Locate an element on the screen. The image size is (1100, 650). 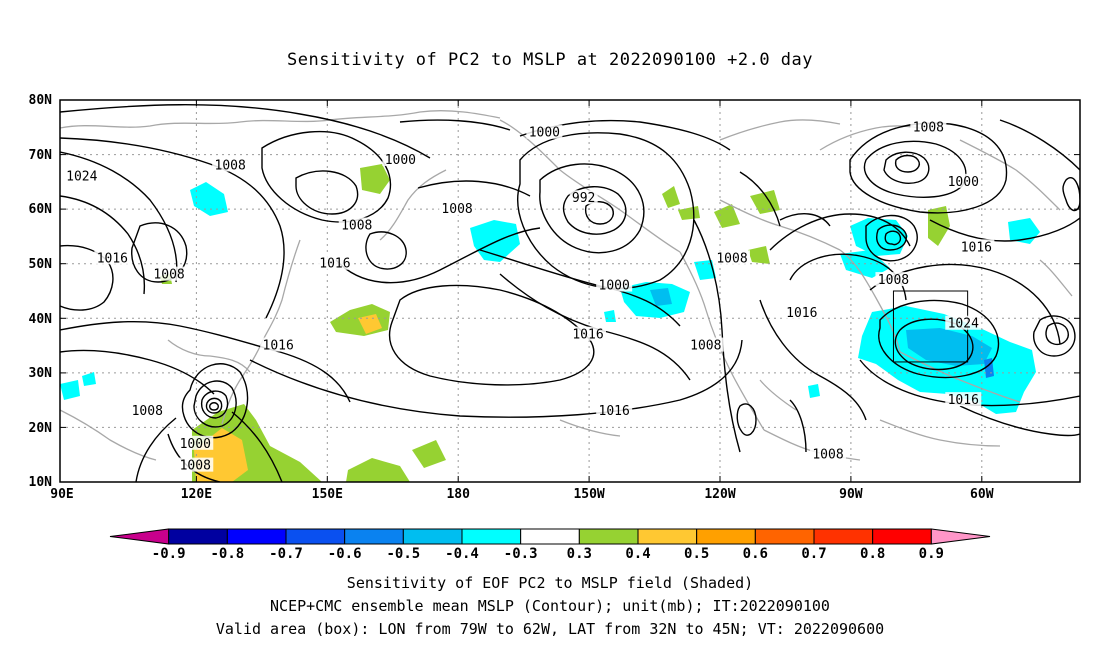
lon-label: 90W is located at coordinates (851, 494).